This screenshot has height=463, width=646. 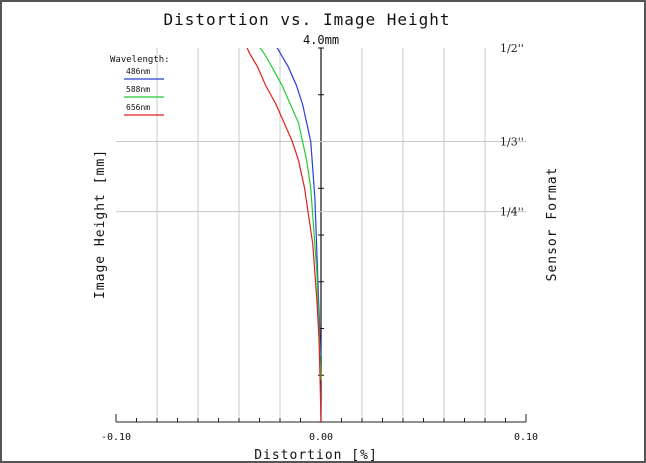 I want to click on legend: Wavelength: 486nm 588nm 656nm, so click(x=140, y=85).